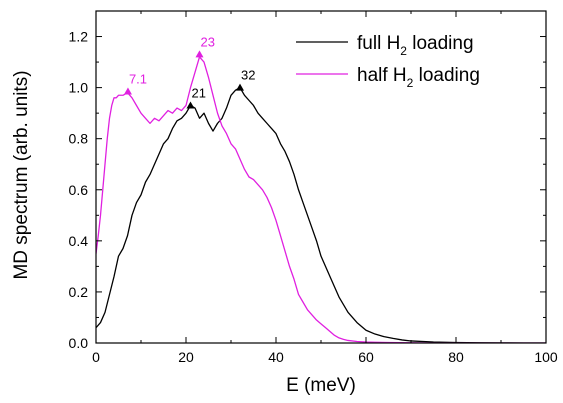 The image size is (563, 403). Describe the element at coordinates (79, 139) in the screenshot. I see `y-tick-label: 0.8` at that location.